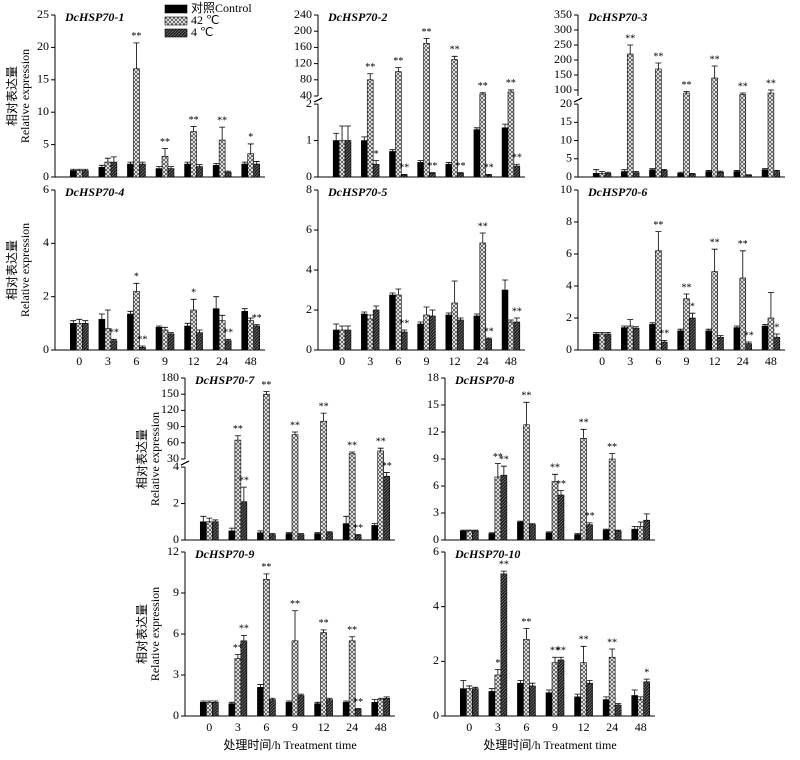  What do you see at coordinates (238, 727) in the screenshot?
I see `x-tick-label: 3` at bounding box center [238, 727].